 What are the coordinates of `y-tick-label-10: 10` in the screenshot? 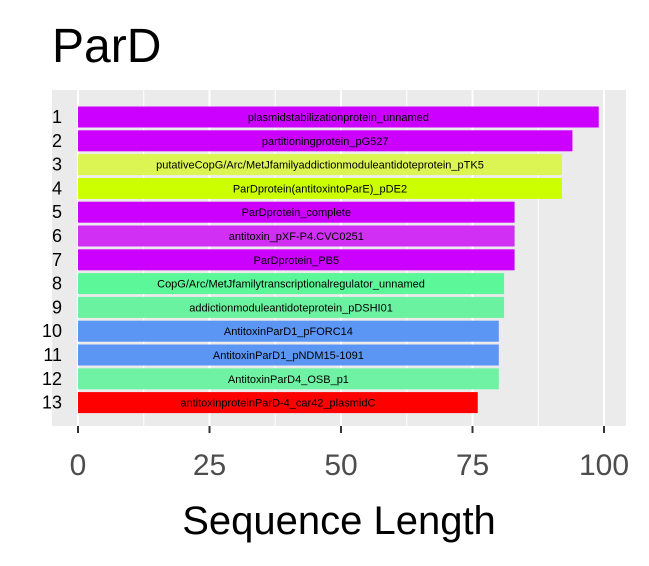 It's located at (52, 331).